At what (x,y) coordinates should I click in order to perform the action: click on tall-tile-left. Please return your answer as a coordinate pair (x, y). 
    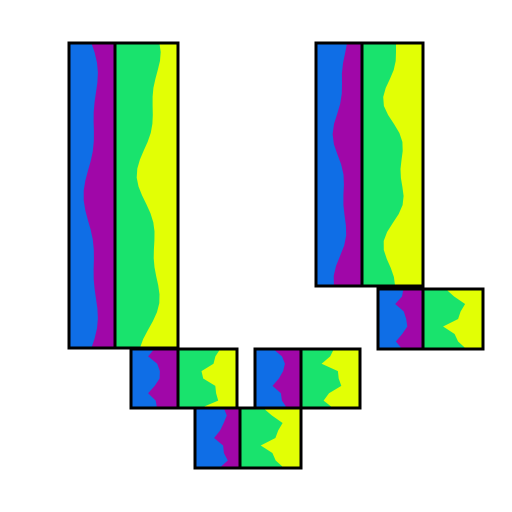
    Looking at the image, I should click on (123, 195).